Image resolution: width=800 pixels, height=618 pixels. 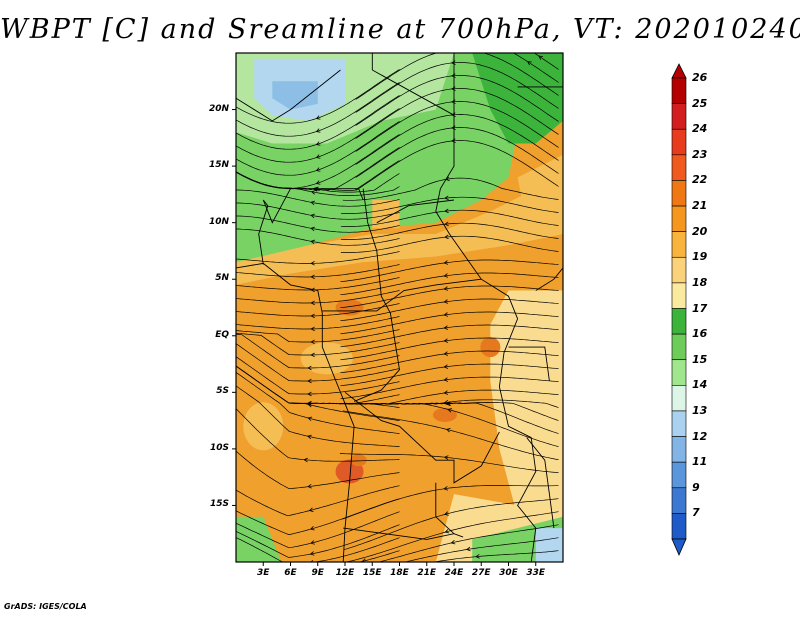 What do you see at coordinates (700, 410) in the screenshot?
I see `colorbar-level-label: 13` at bounding box center [700, 410].